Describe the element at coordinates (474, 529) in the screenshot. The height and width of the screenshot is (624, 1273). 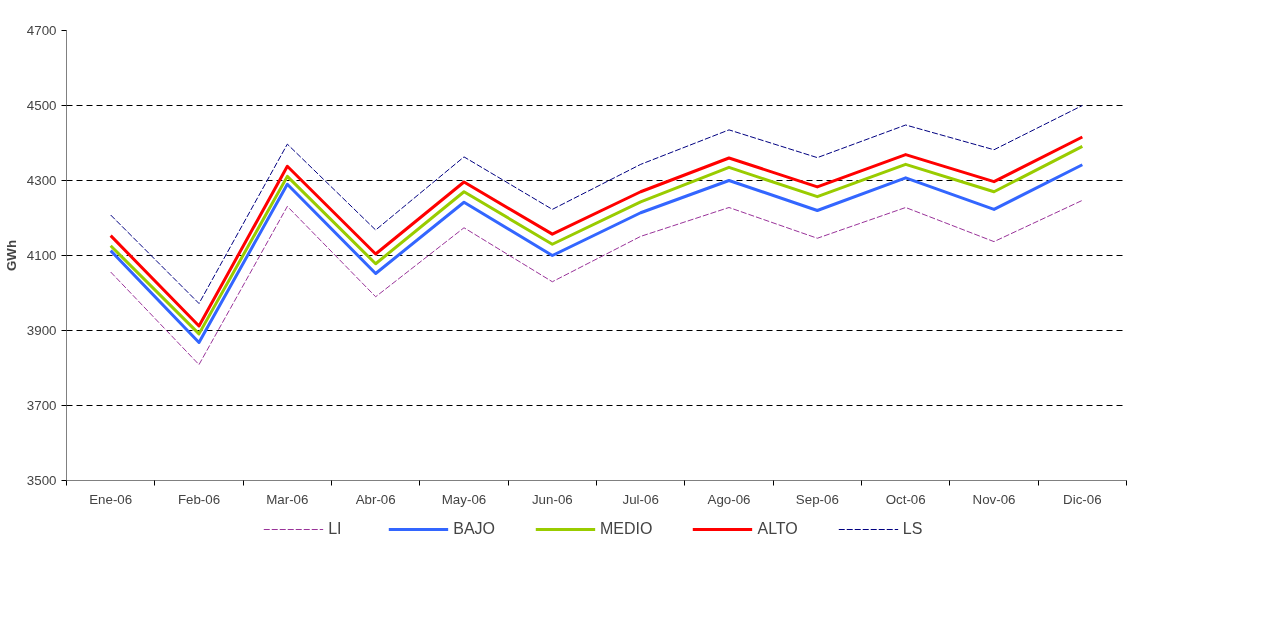
I see `legend-label: BAJO` at that location.